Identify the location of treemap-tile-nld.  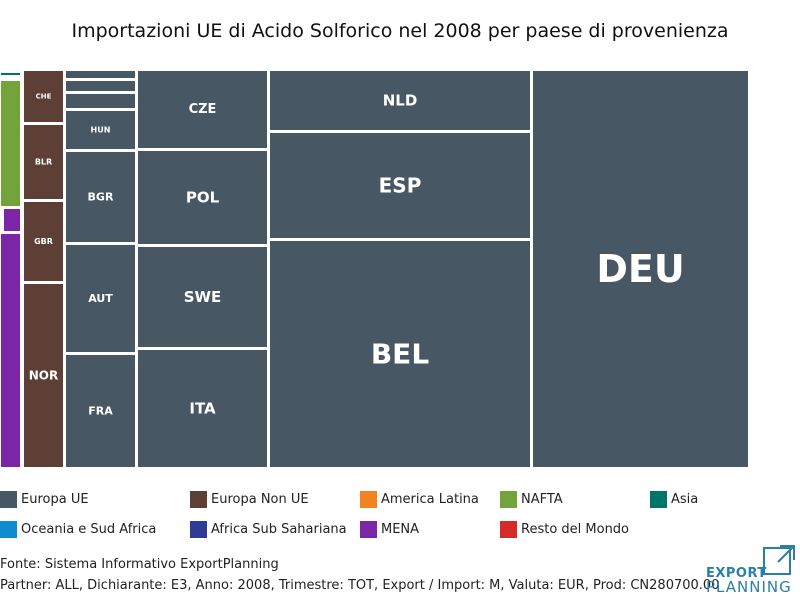
(400, 100).